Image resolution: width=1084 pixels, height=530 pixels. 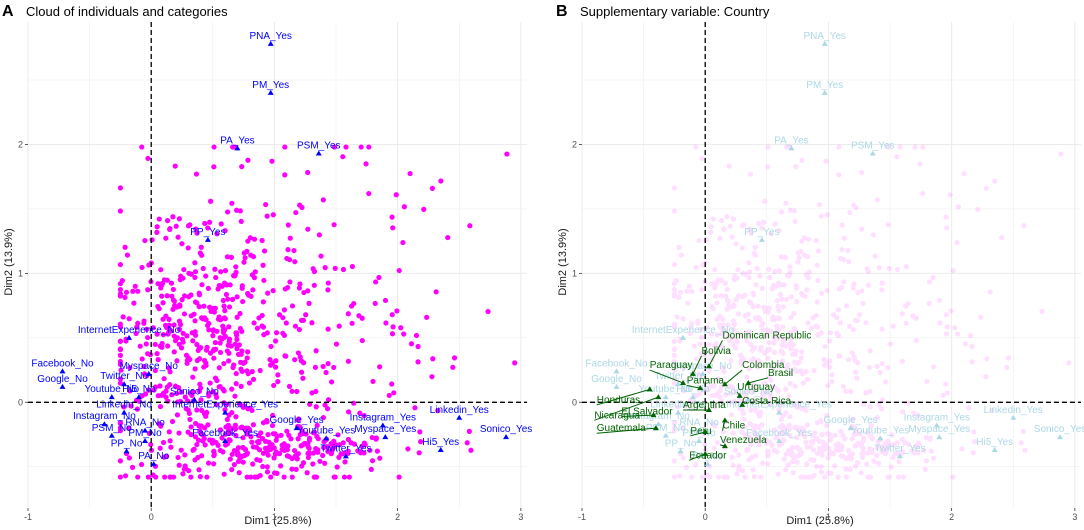 What do you see at coordinates (277, 521) in the screenshot?
I see `x-axis-label: Dim1 (25.8%)` at bounding box center [277, 521].